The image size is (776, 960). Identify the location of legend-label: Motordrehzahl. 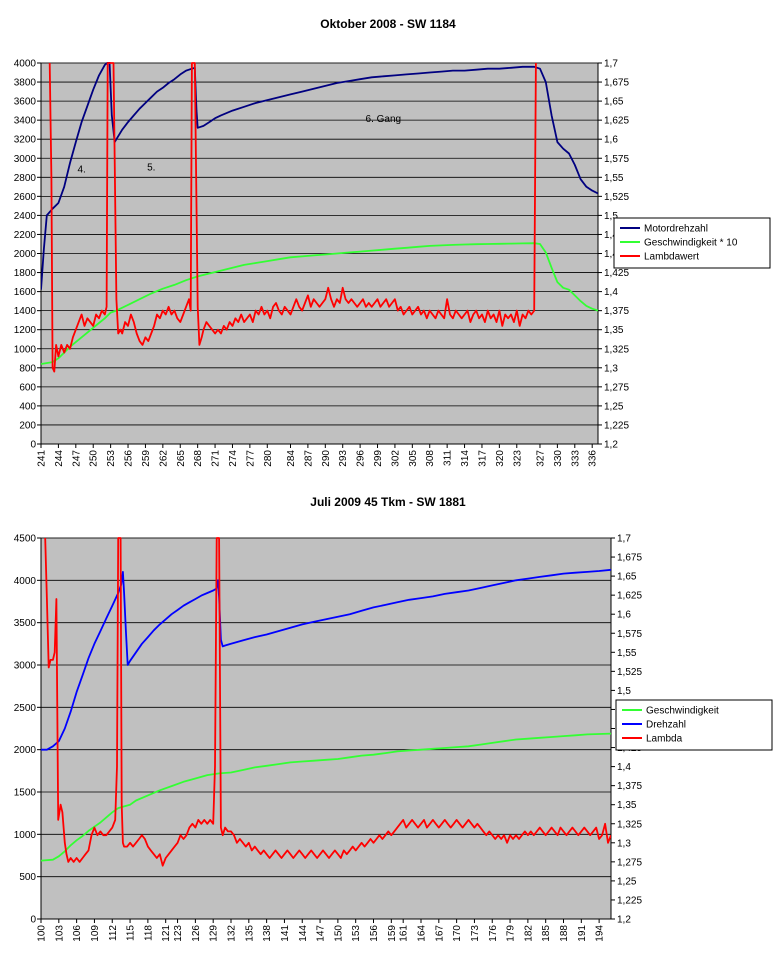
(676, 229).